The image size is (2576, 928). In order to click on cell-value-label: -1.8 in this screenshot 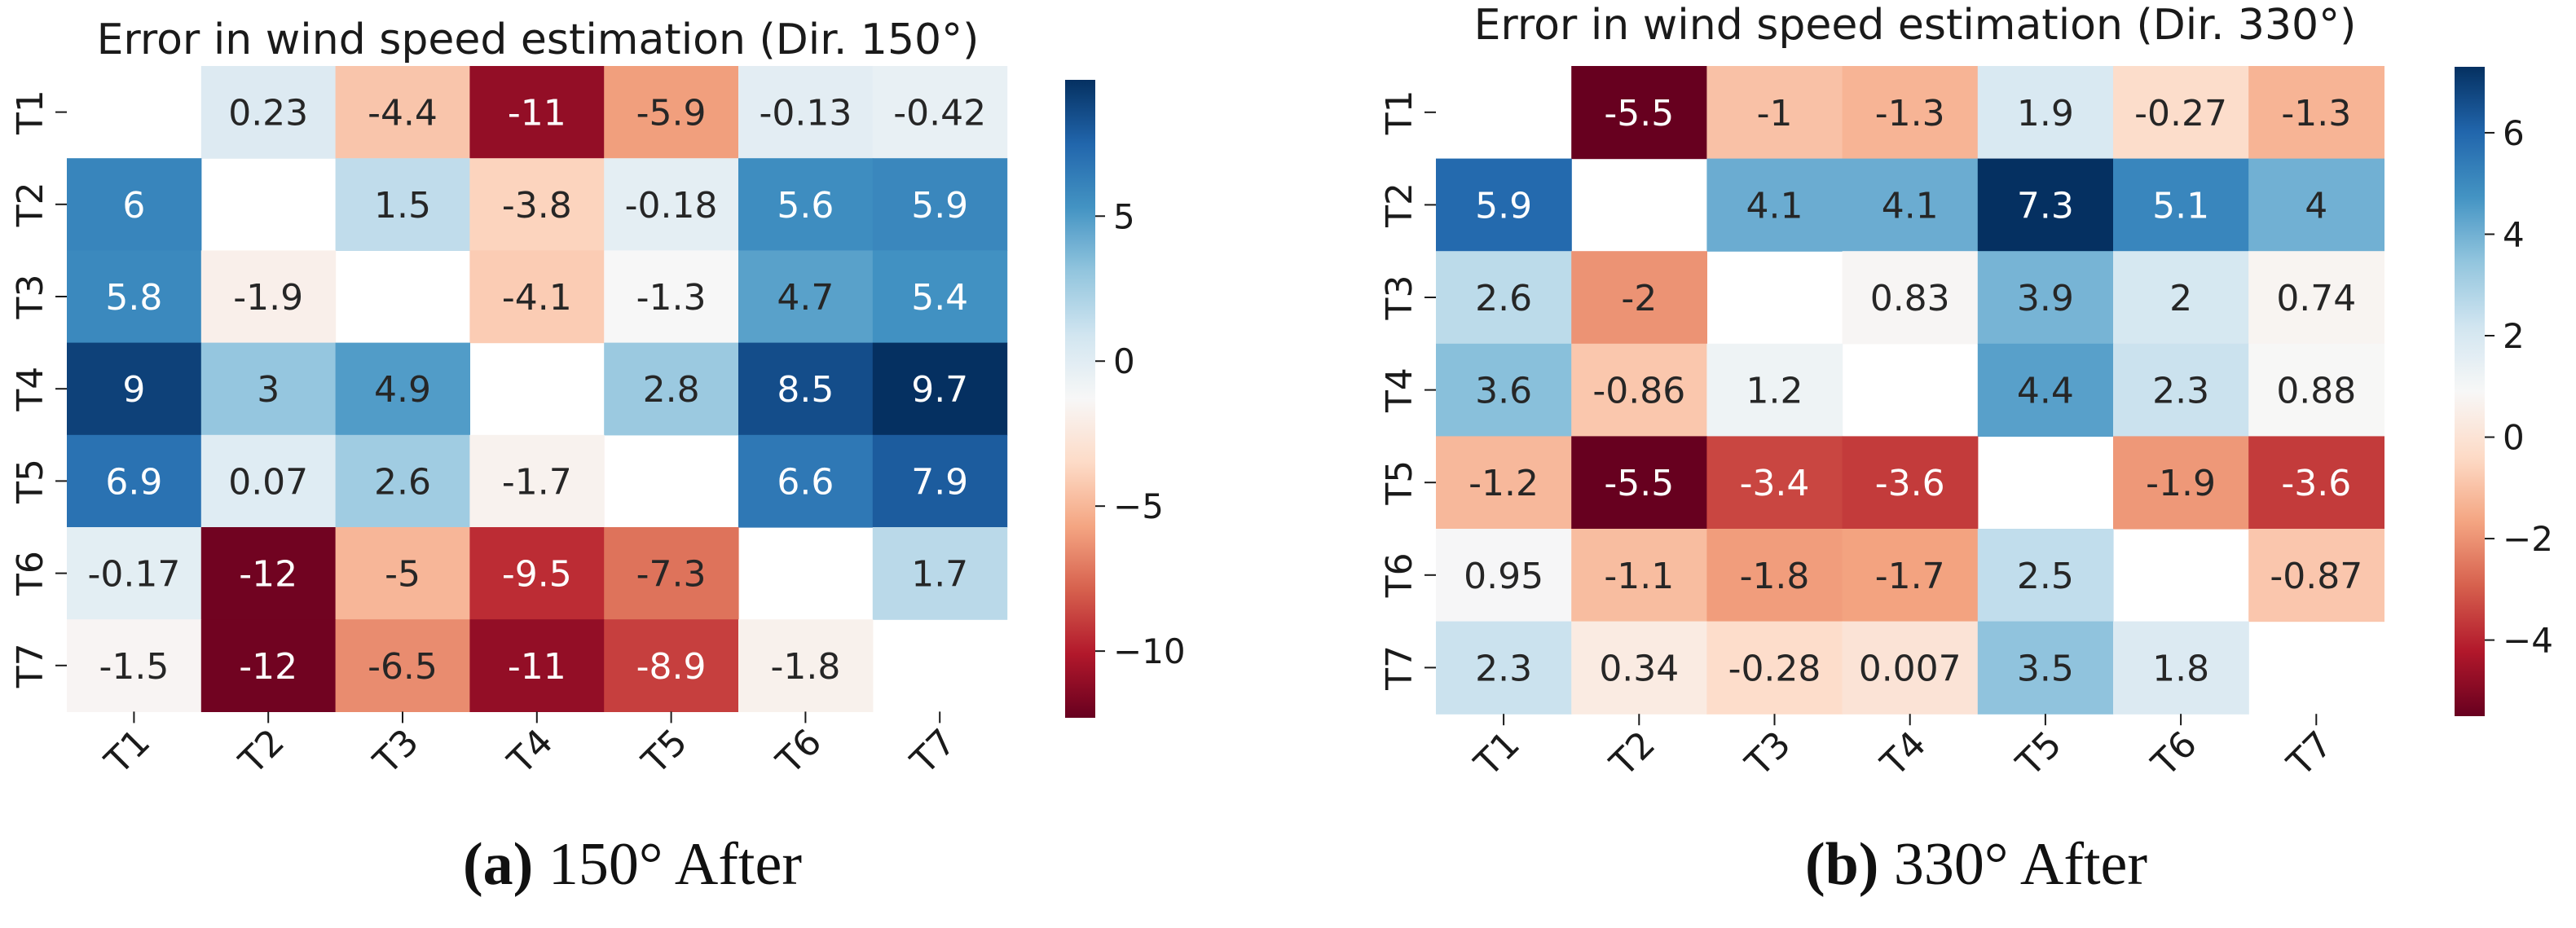, I will do `click(805, 667)`.